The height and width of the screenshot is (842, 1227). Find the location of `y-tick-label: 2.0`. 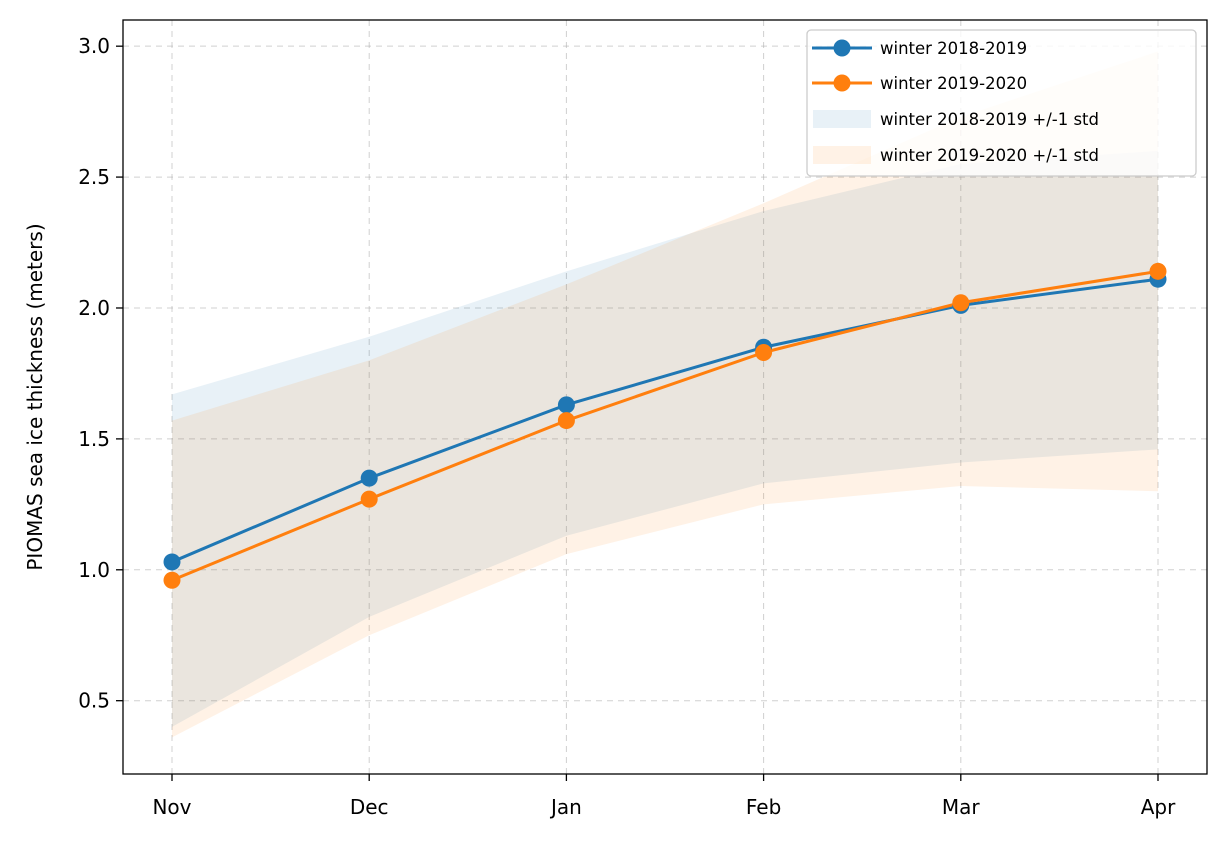

y-tick-label: 2.0 is located at coordinates (94, 308).